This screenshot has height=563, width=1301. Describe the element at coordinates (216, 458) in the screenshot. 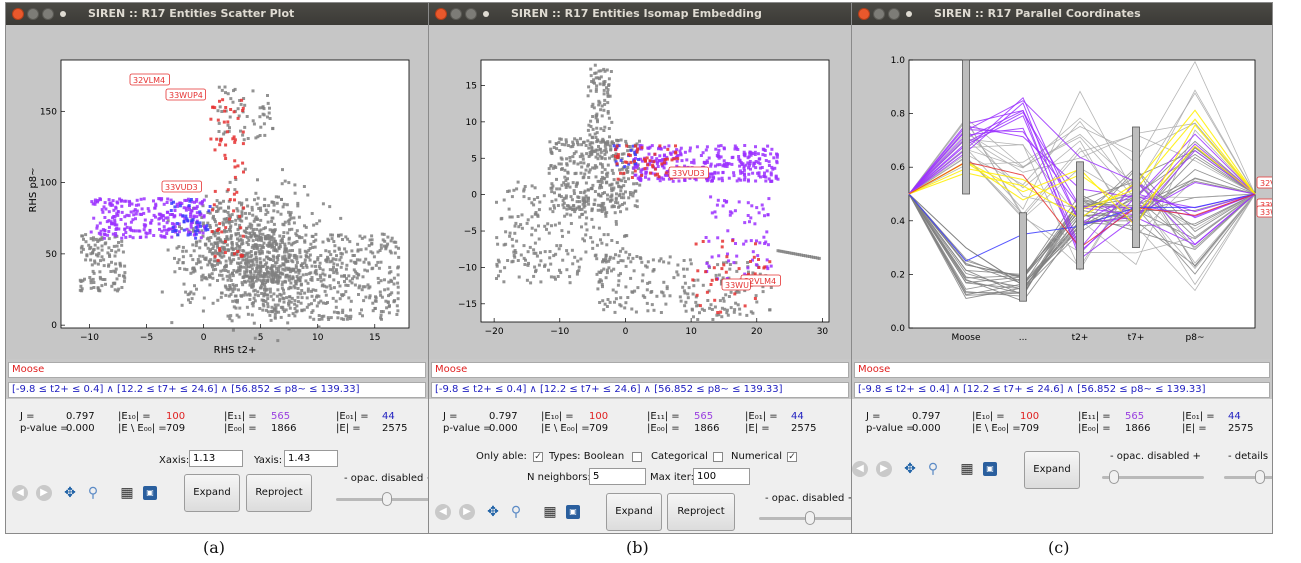

I see `xaxis-input: 1.13` at that location.